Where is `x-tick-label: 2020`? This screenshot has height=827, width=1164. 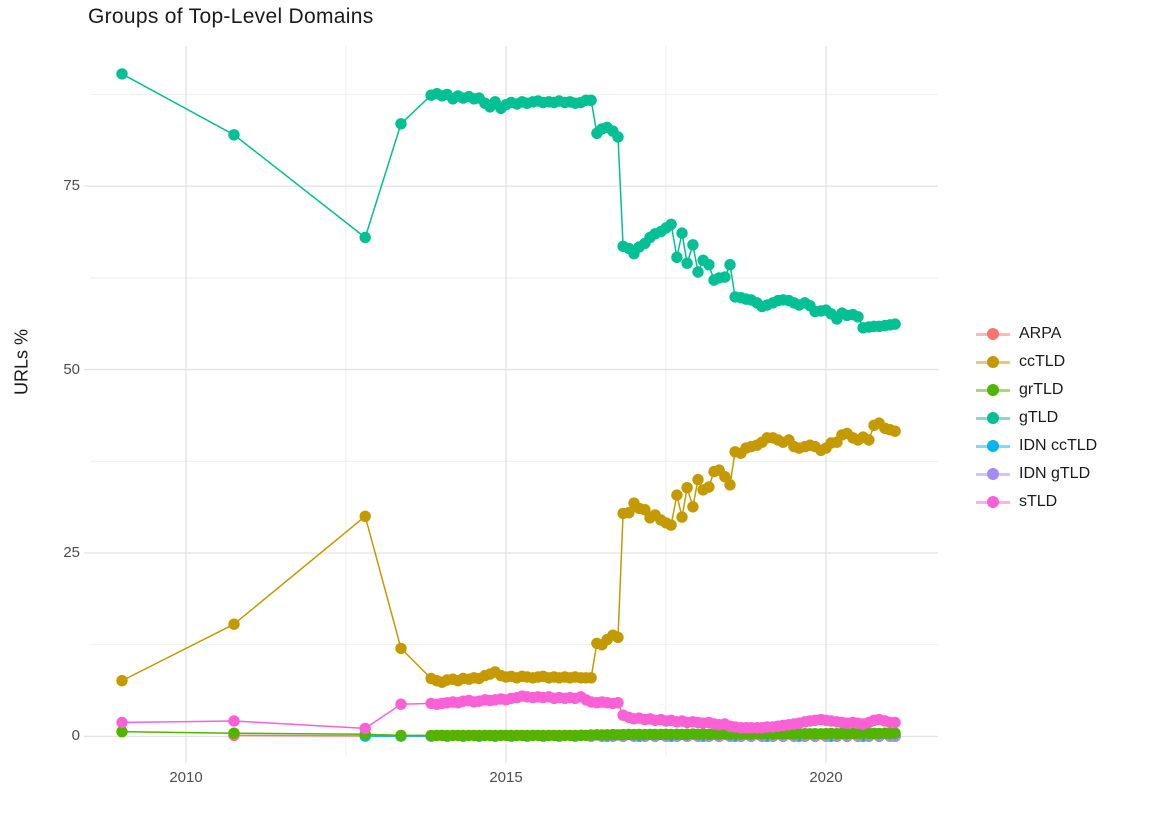 x-tick-label: 2020 is located at coordinates (826, 777).